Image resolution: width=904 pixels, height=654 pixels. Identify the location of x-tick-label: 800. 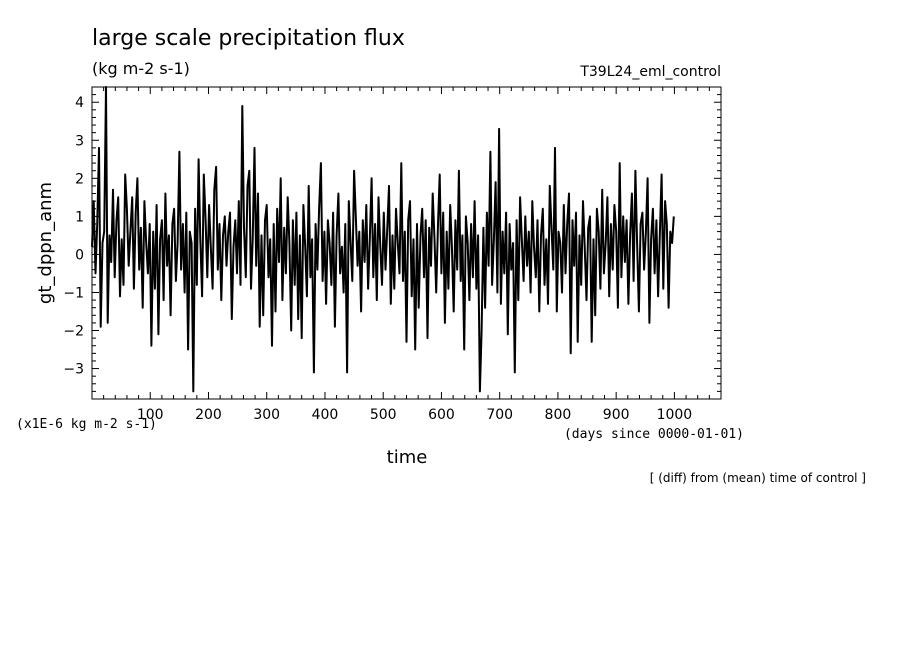
(558, 415).